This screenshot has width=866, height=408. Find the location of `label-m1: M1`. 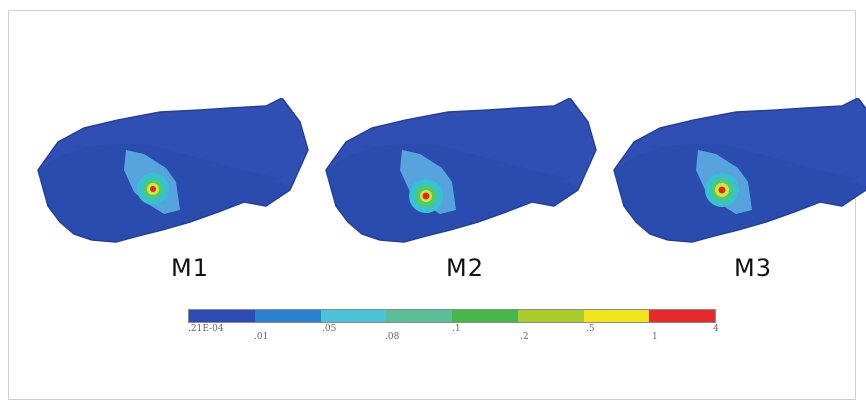

label-m1: M1 is located at coordinates (190, 268).